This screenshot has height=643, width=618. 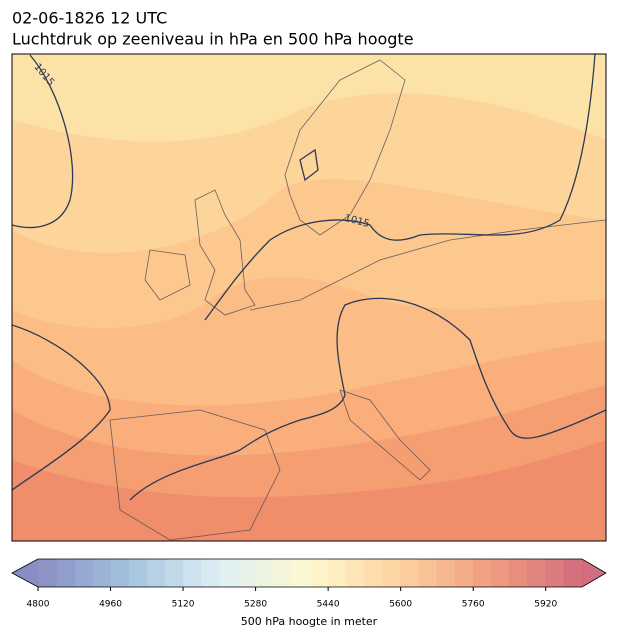 What do you see at coordinates (400, 605) in the screenshot?
I see `colorbar-tick-label: 5600` at bounding box center [400, 605].